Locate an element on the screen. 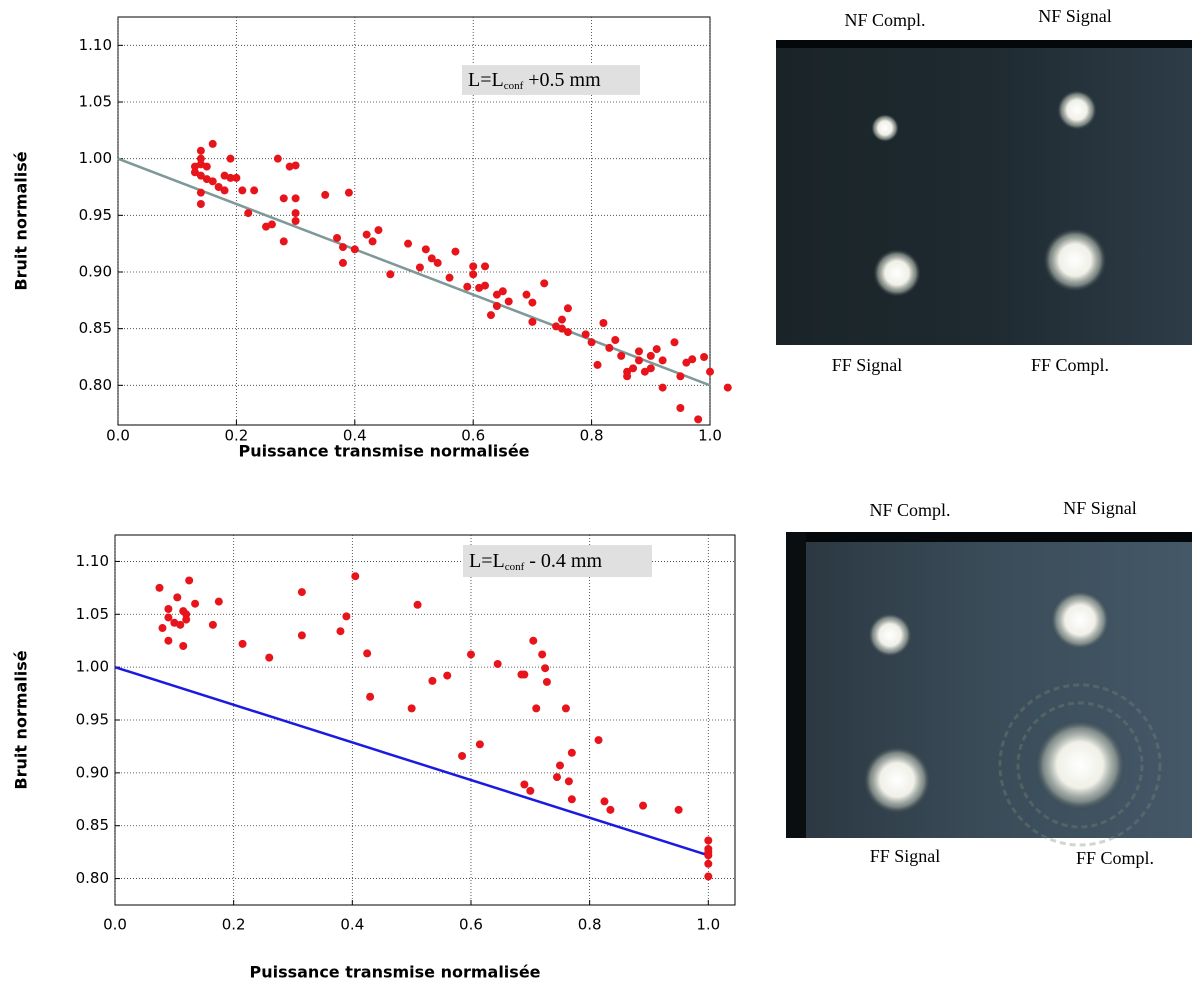 Image resolution: width=1192 pixels, height=985 pixels. x-tick-label: 0.2 is located at coordinates (234, 925).